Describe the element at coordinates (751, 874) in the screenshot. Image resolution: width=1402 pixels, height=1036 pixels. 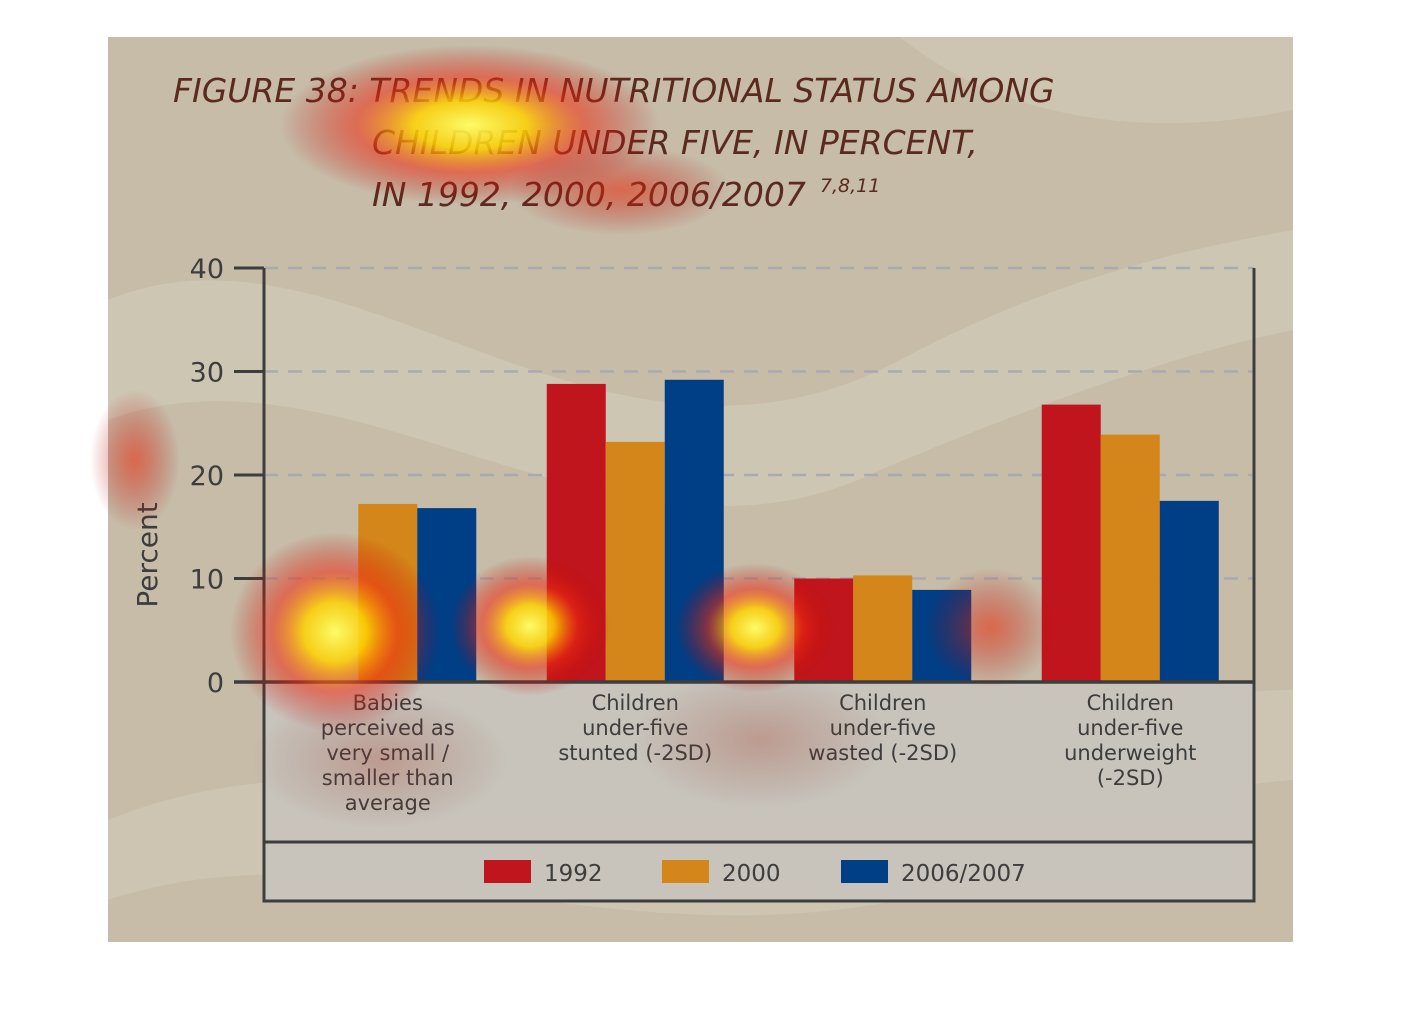
I see `legend-label: 2000` at that location.